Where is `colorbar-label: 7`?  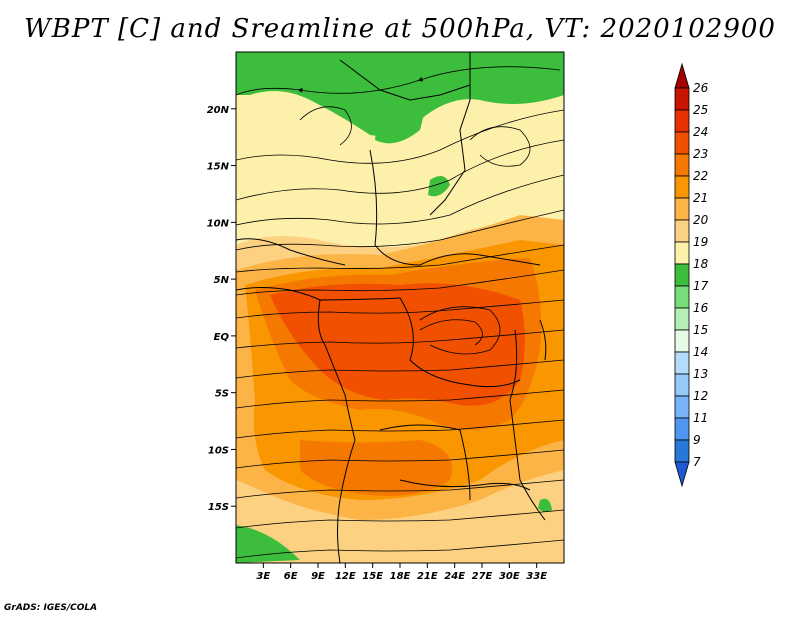
colorbar-label: 7 is located at coordinates (697, 462).